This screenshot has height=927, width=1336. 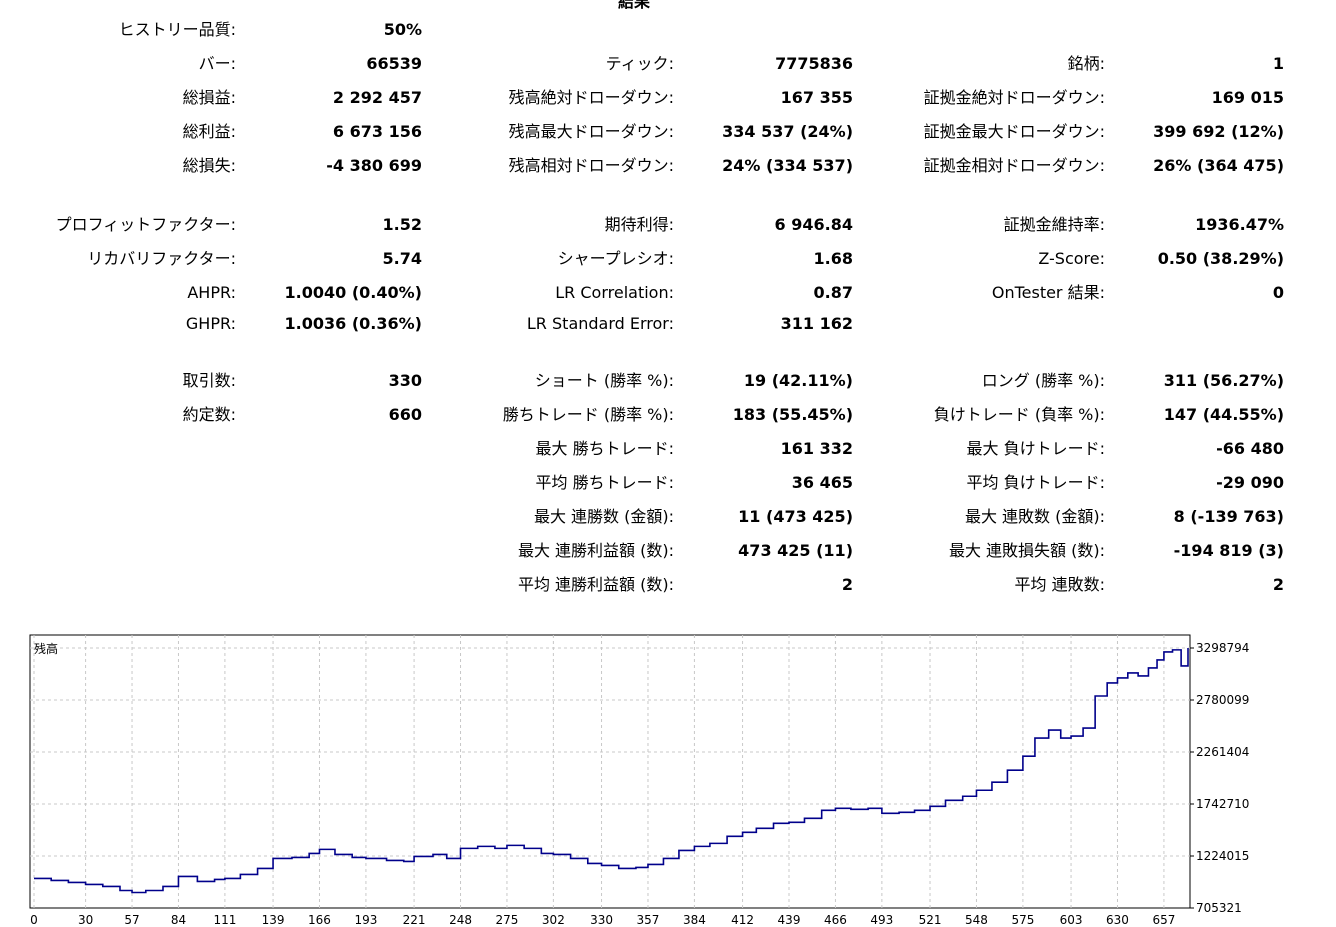 What do you see at coordinates (792, 414) in the screenshot?
I see `stat-value: 183 (55.45%)` at bounding box center [792, 414].